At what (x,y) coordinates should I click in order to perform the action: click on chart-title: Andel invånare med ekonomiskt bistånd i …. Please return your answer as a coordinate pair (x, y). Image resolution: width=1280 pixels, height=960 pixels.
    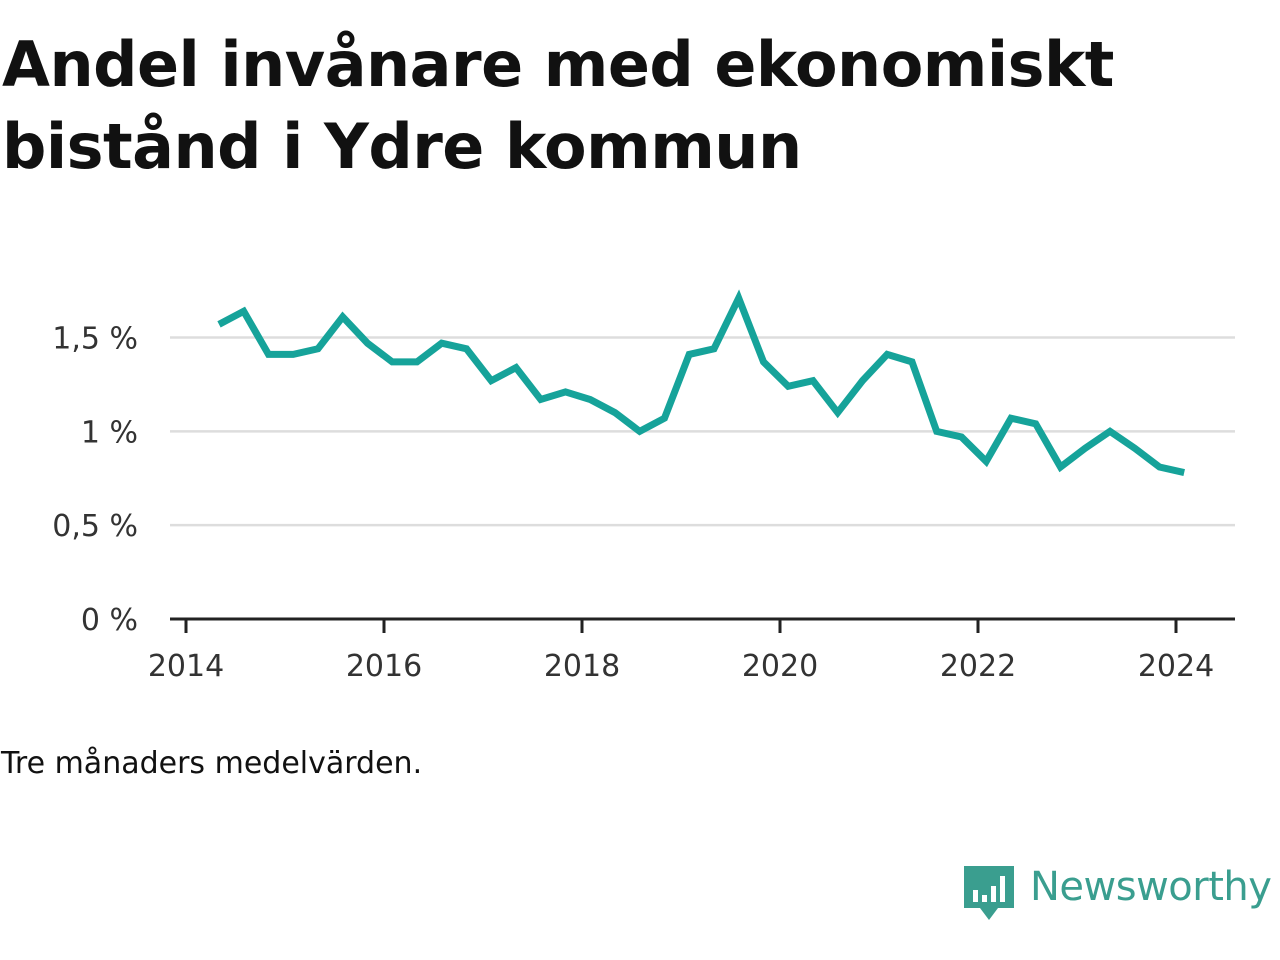
    Looking at the image, I should click on (558, 105).